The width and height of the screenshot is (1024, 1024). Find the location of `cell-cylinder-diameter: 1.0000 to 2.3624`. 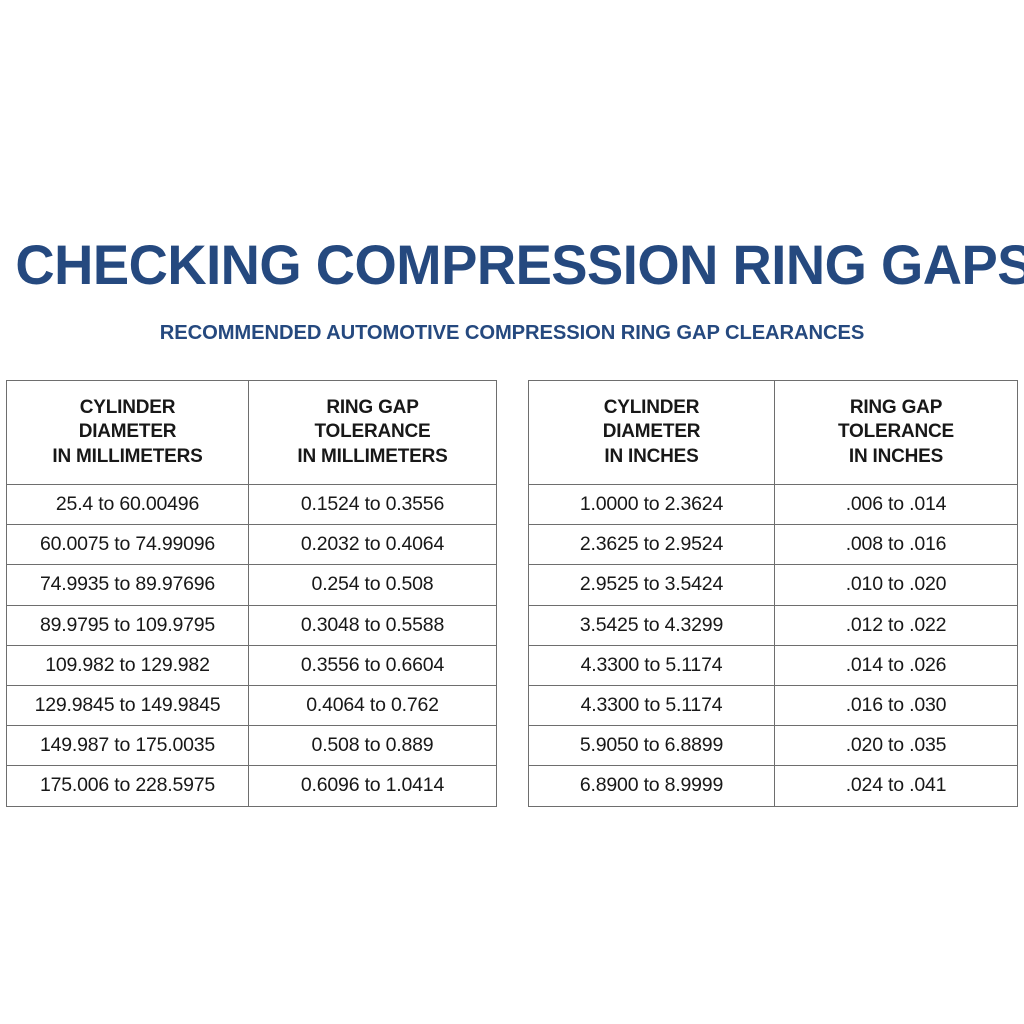

cell-cylinder-diameter: 1.0000 to 2.3624 is located at coordinates (651, 504).